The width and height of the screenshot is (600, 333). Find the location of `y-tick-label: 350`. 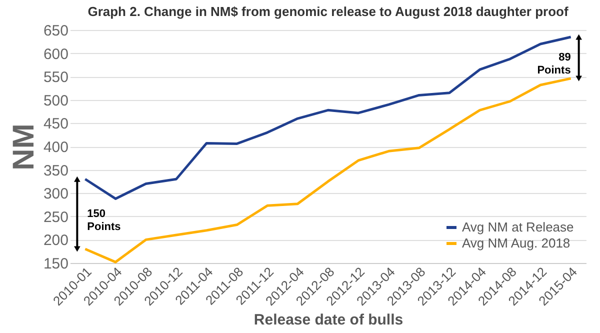

y-tick-label: 350 is located at coordinates (55, 171).